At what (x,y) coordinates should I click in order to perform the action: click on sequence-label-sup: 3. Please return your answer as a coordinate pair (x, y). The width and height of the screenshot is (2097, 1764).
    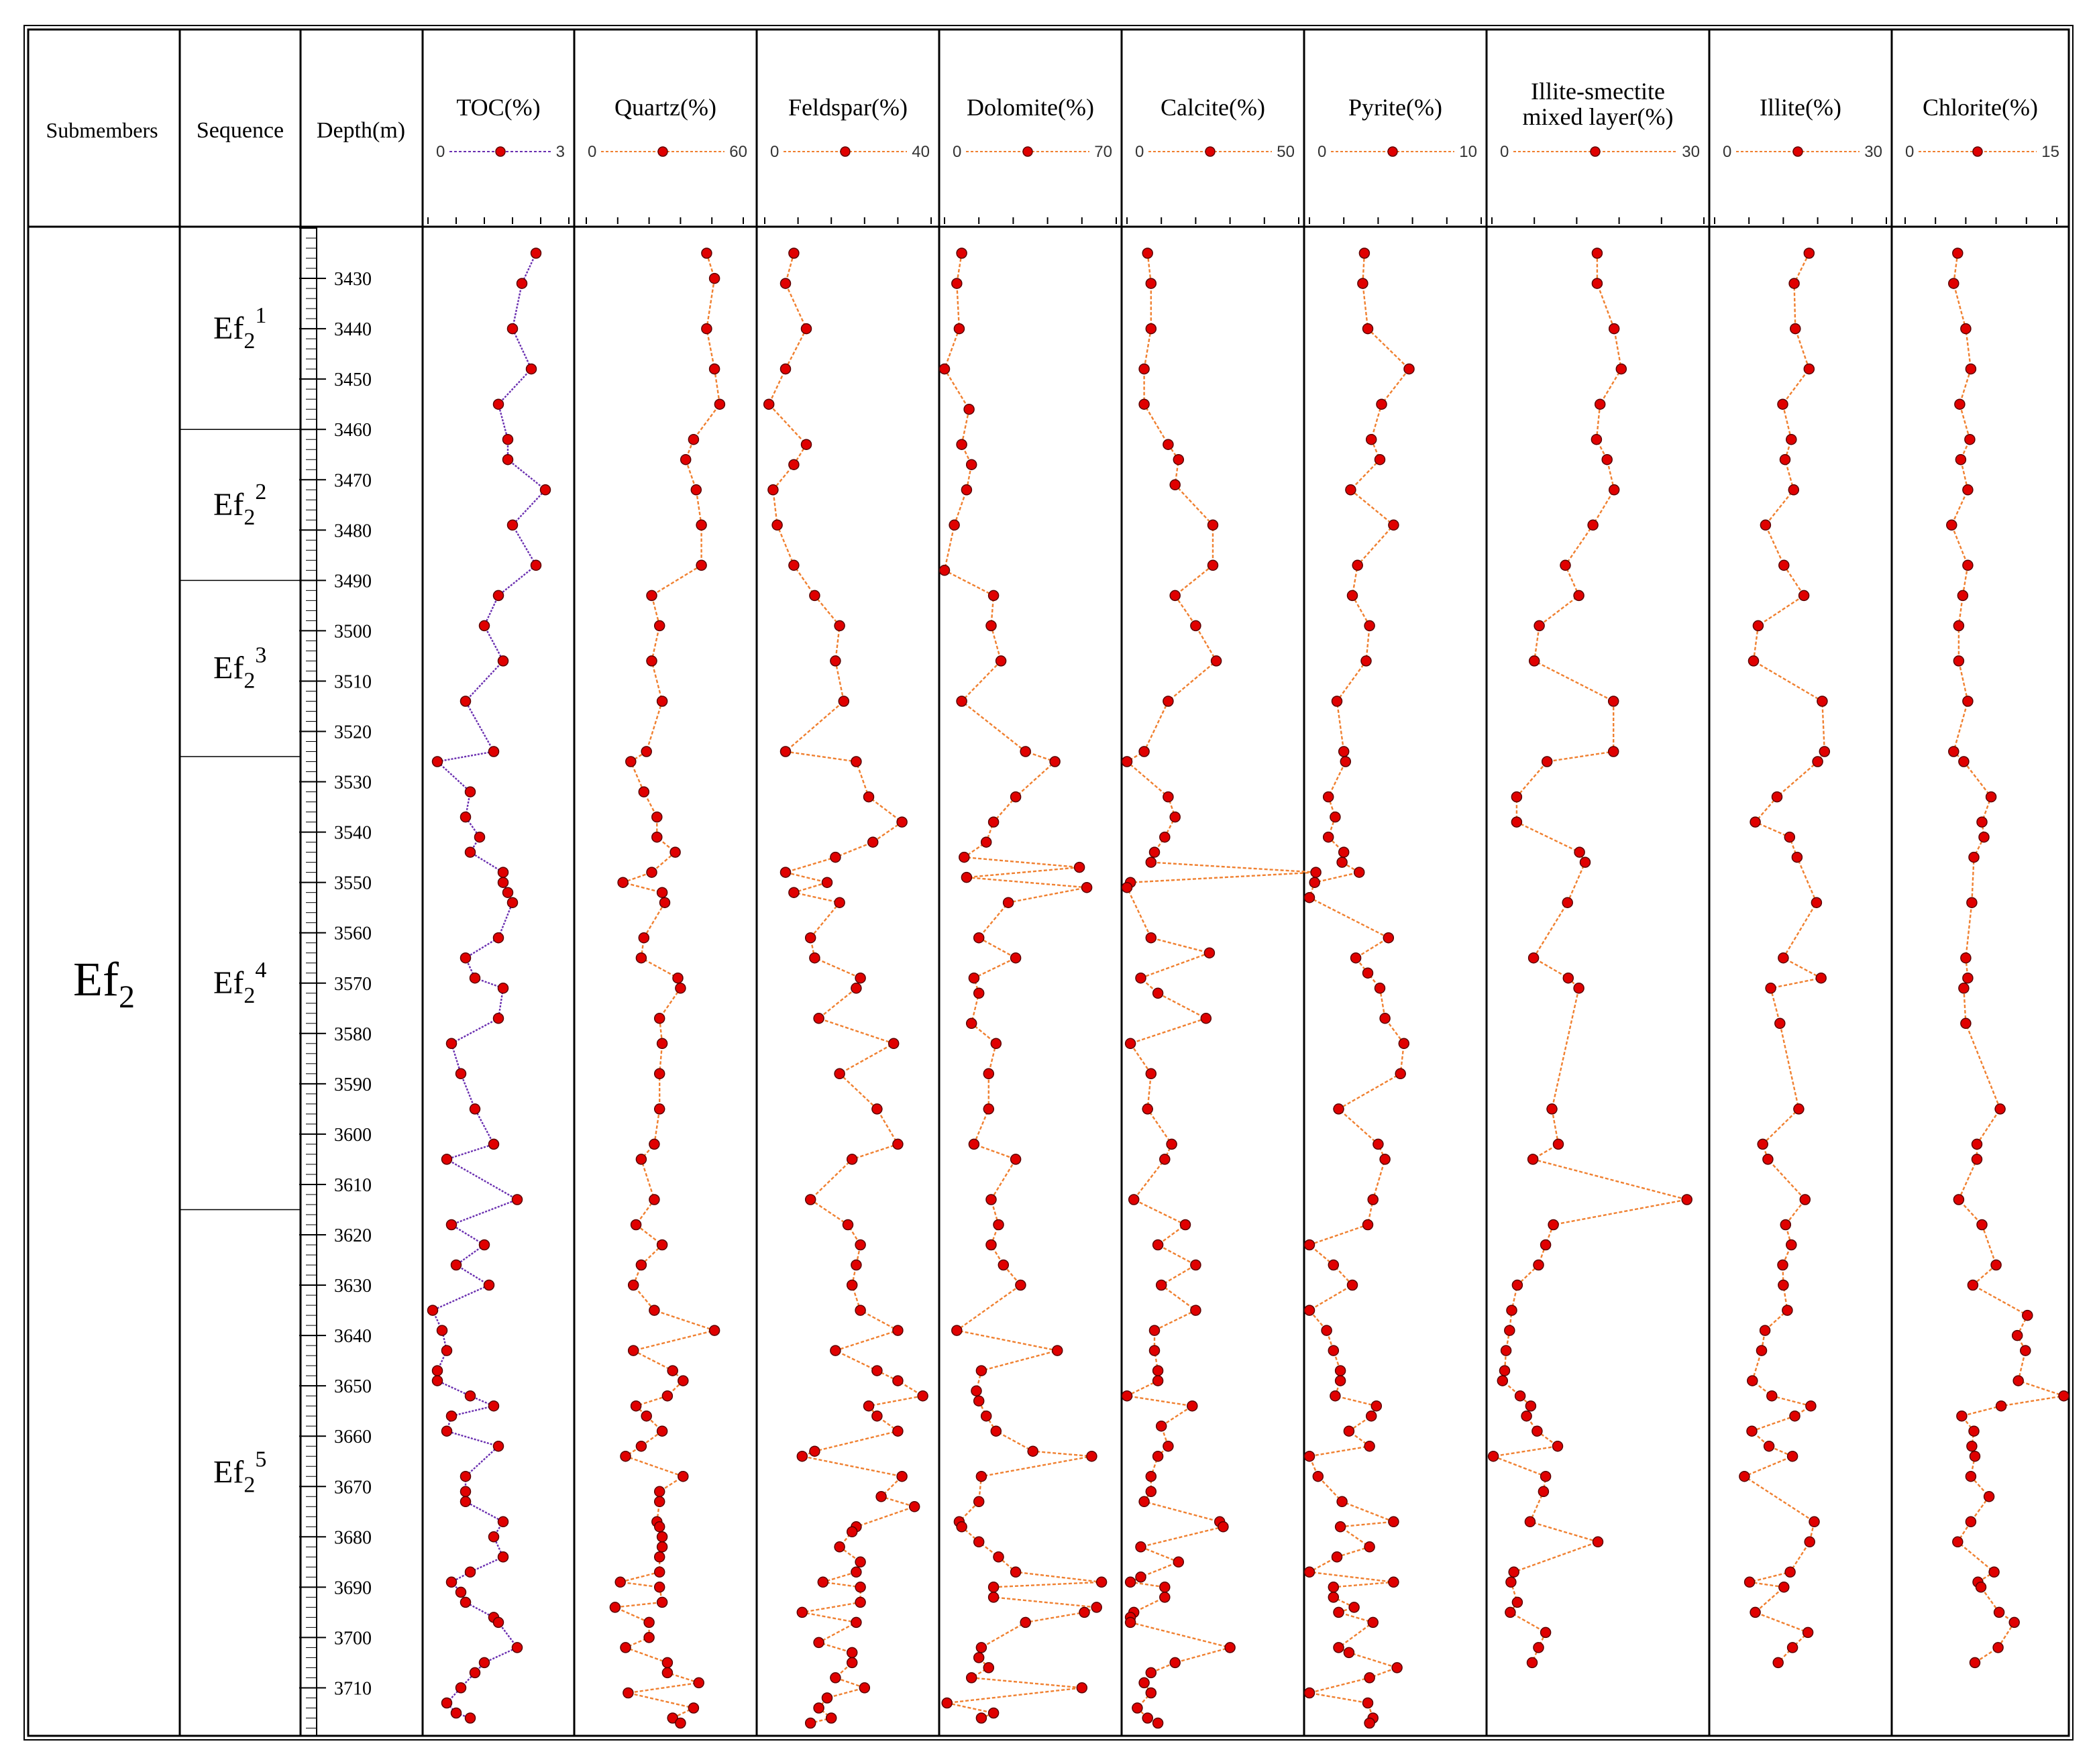
    Looking at the image, I should click on (260, 655).